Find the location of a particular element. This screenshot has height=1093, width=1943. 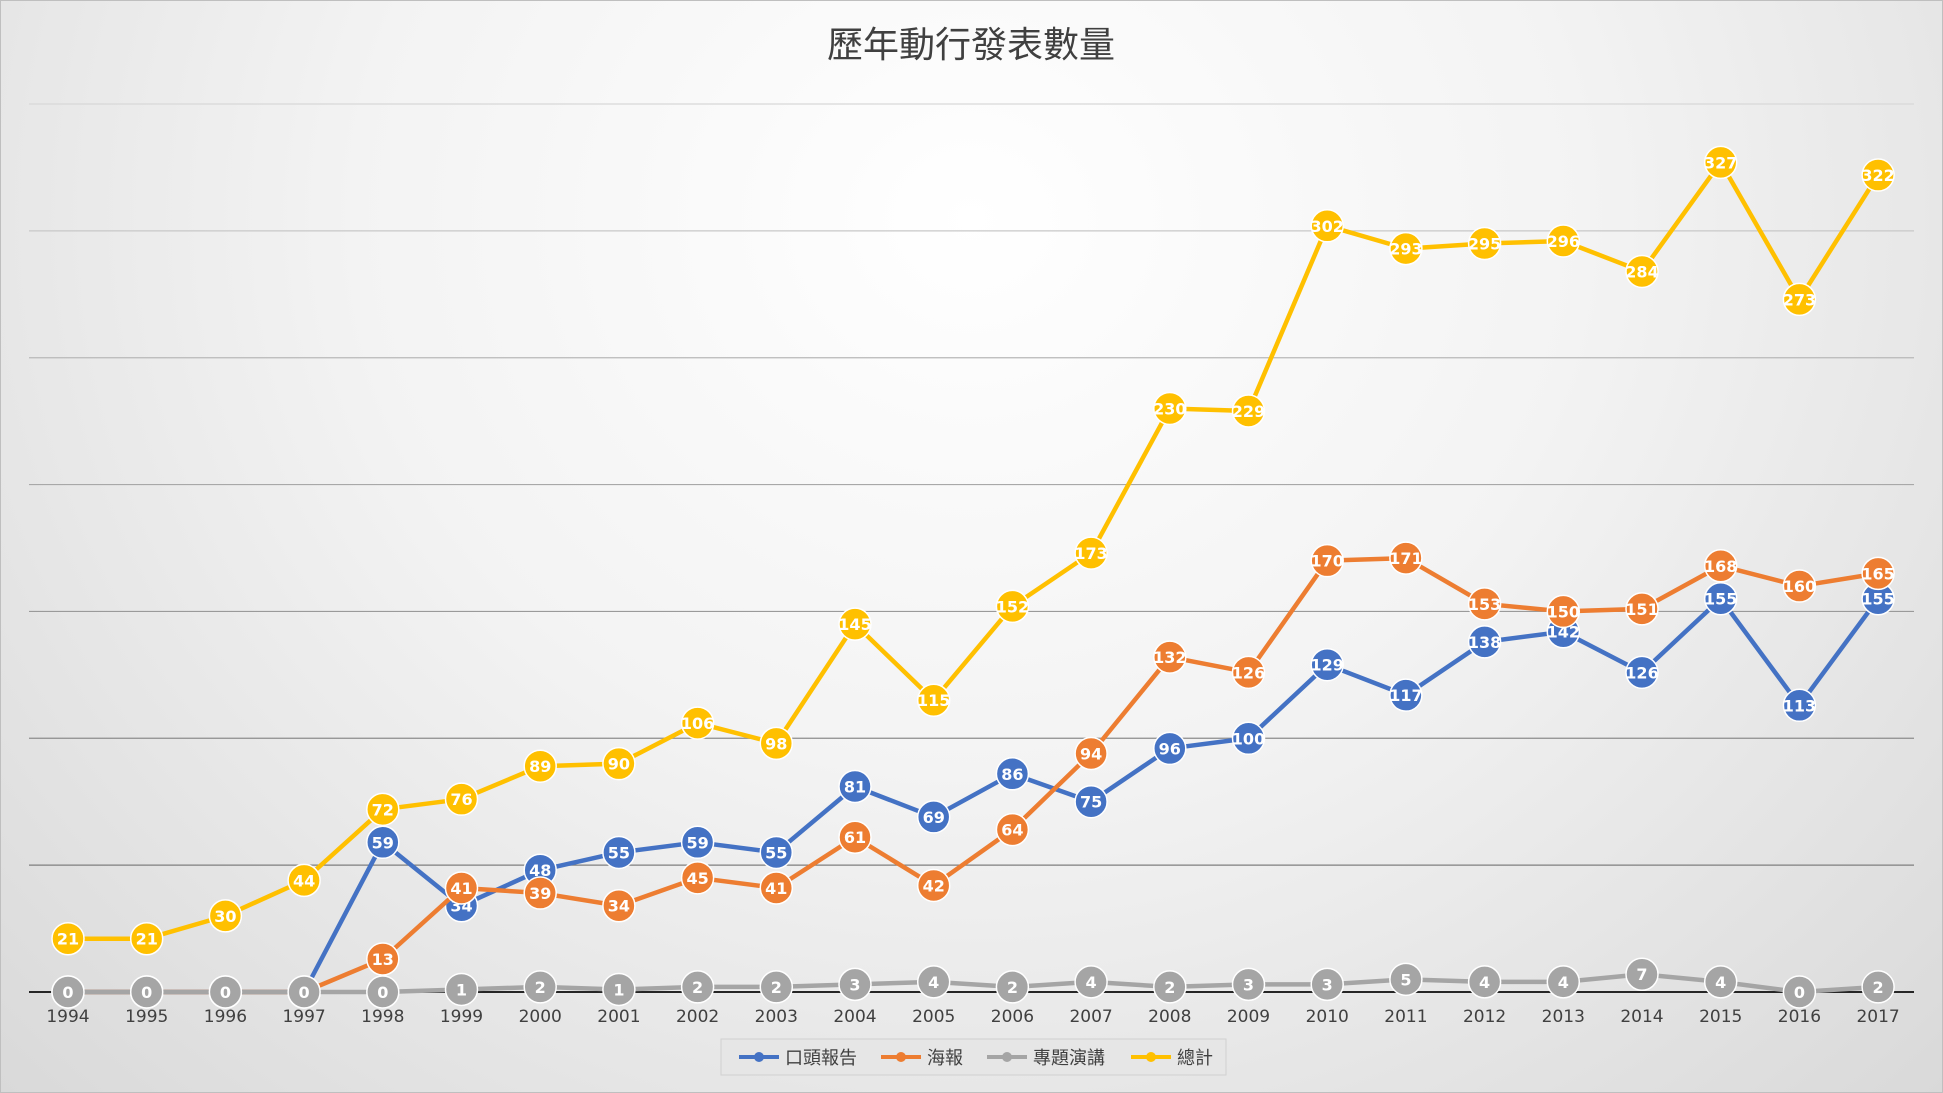

data-label: 170 is located at coordinates (1326, 561).